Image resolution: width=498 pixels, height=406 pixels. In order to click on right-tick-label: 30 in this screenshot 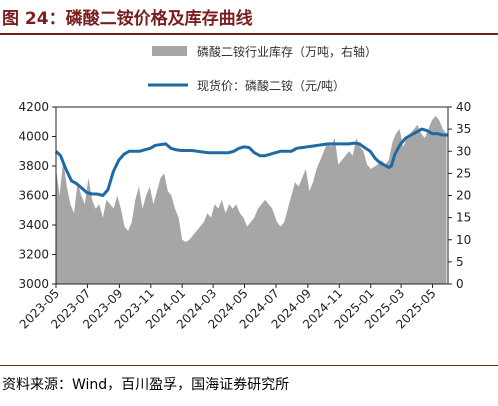, I will do `click(463, 151)`.